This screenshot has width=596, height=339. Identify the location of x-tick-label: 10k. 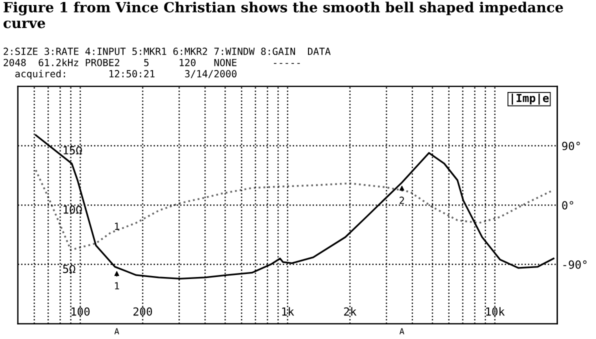
(495, 311).